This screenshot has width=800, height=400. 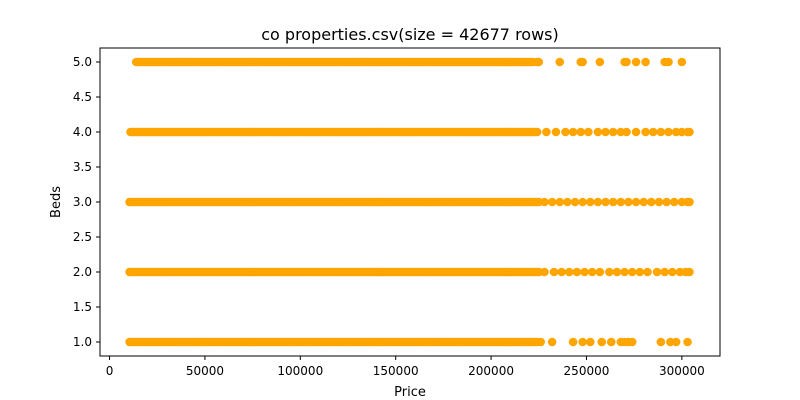 I want to click on y-tick-label: 5.0, so click(x=82, y=62).